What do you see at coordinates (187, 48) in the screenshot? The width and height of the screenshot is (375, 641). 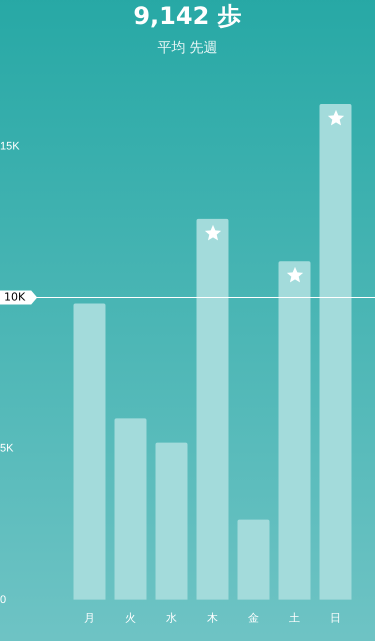 I see `chart-subtitle: 平均 先週` at bounding box center [187, 48].